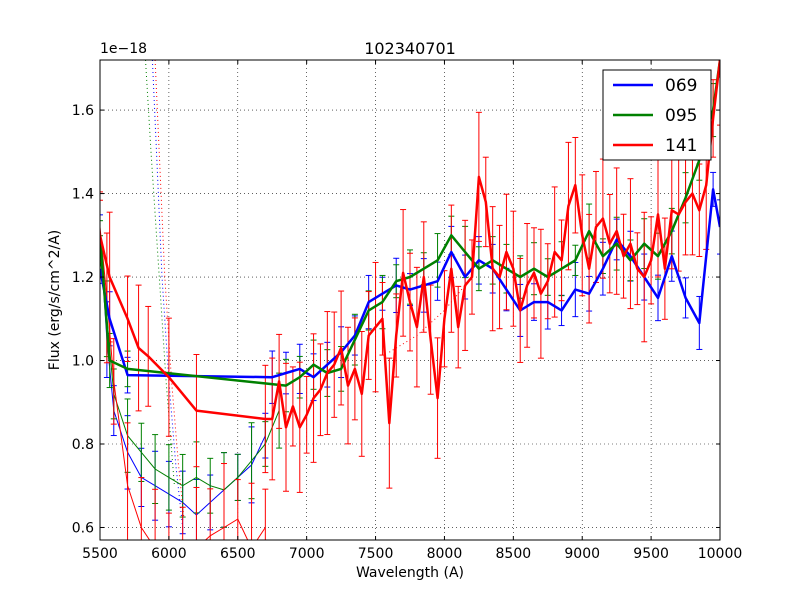 The image size is (800, 600). What do you see at coordinates (83, 195) in the screenshot?
I see `y-tick-label: 1.4` at bounding box center [83, 195].